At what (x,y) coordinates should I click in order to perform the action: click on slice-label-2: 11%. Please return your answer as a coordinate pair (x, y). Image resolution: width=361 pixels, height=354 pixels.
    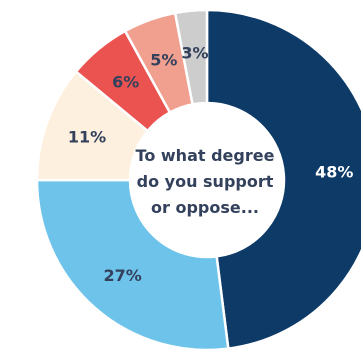
    Looking at the image, I should click on (87, 136).